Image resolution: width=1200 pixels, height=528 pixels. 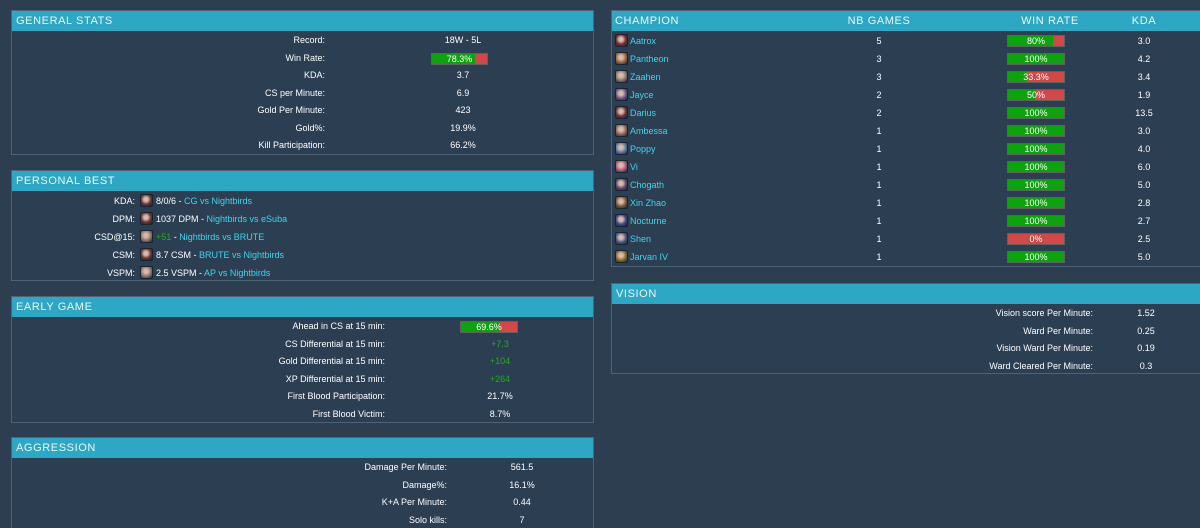 What do you see at coordinates (463, 40) in the screenshot?
I see `general_stats-value: 18W - 5L` at bounding box center [463, 40].